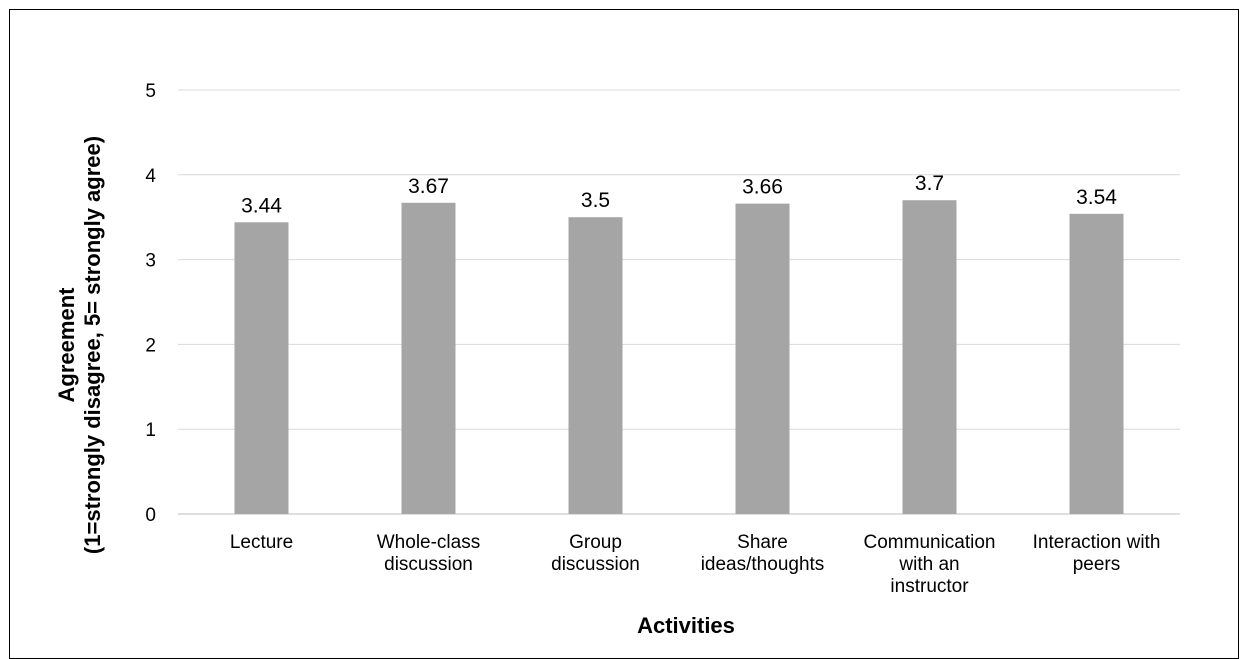  What do you see at coordinates (428, 186) in the screenshot?
I see `data-label: 3.67` at bounding box center [428, 186].